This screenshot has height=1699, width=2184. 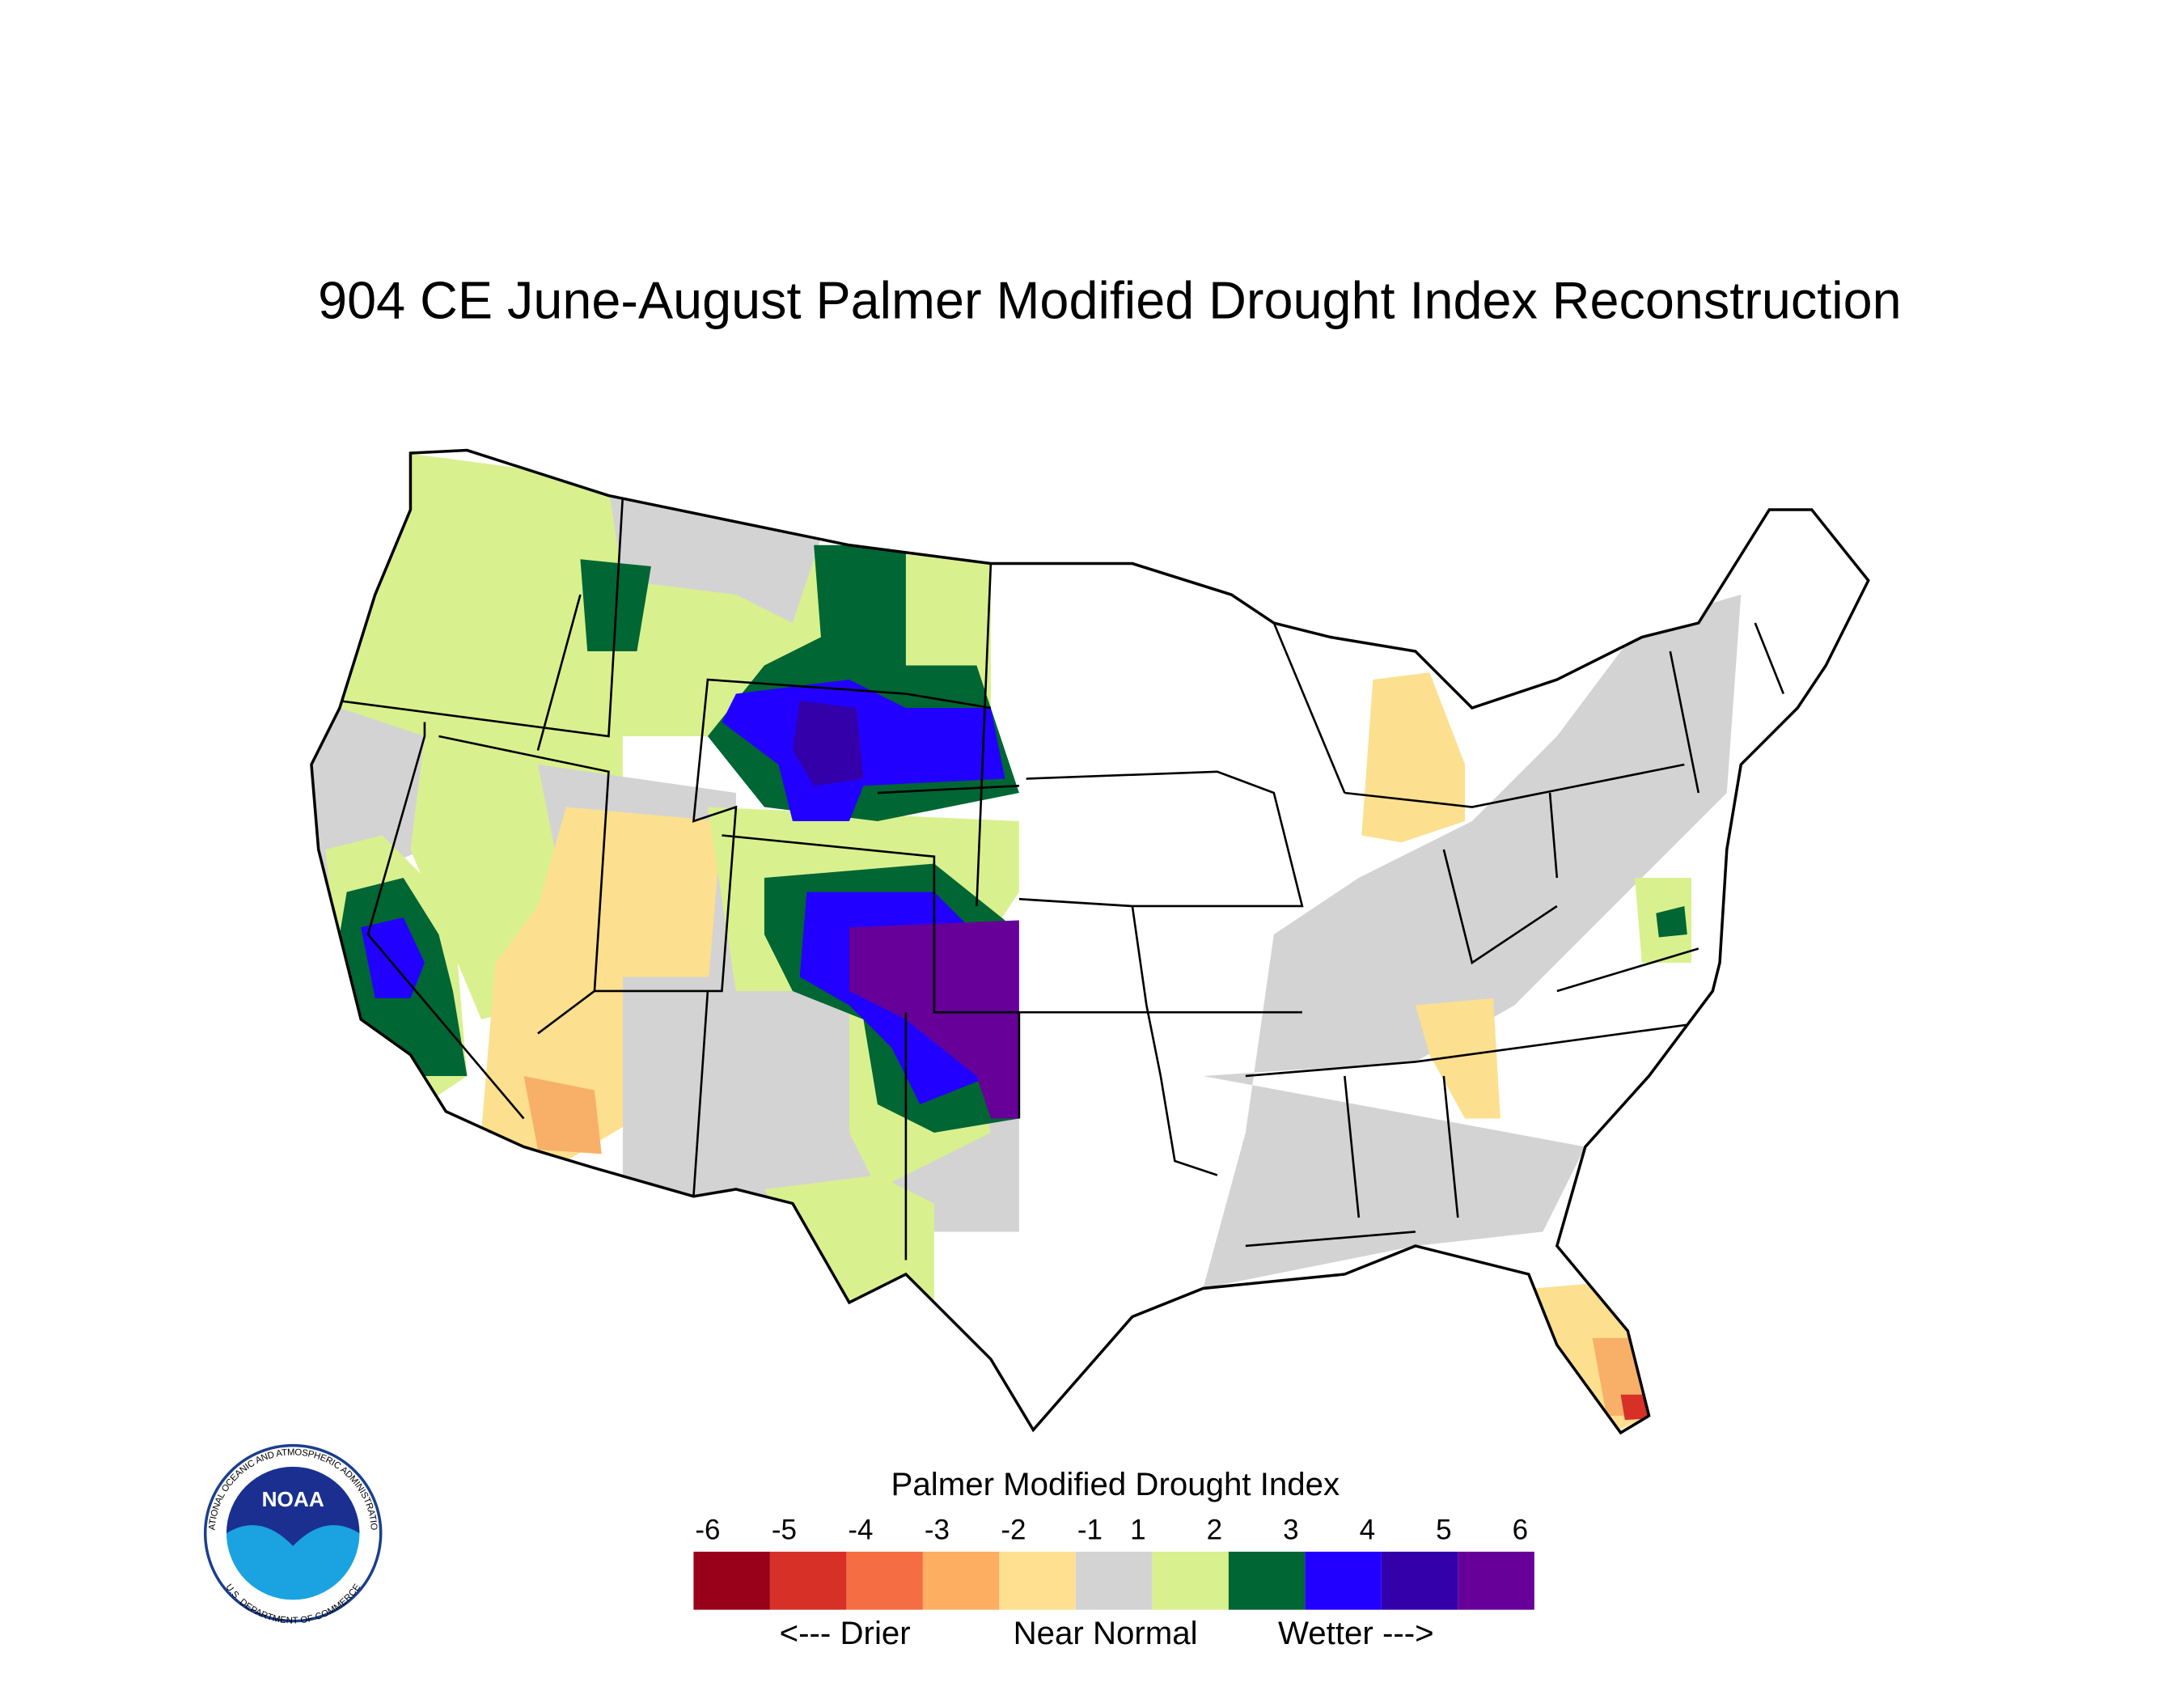 I want to click on legend-annotation: <--- Drier, so click(x=845, y=1633).